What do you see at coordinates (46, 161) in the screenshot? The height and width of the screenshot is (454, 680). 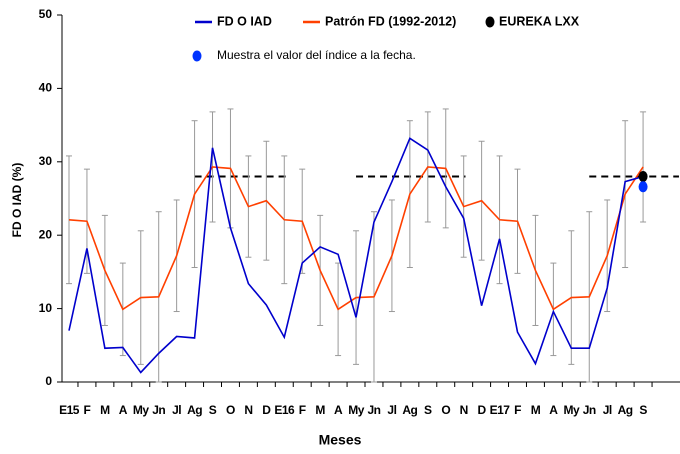 I see `y-tick-label: 30` at bounding box center [46, 161].